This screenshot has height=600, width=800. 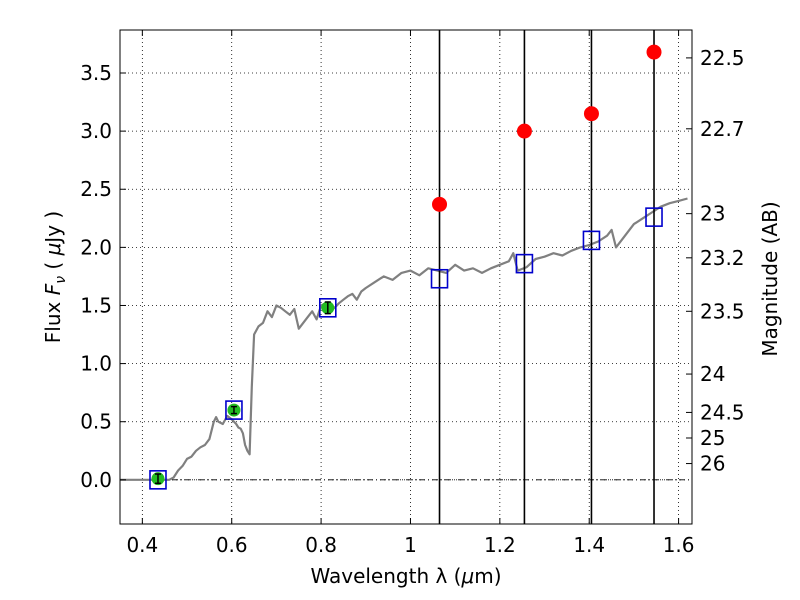 What do you see at coordinates (722, 258) in the screenshot?
I see `right-tick-label: 23.2` at bounding box center [722, 258].